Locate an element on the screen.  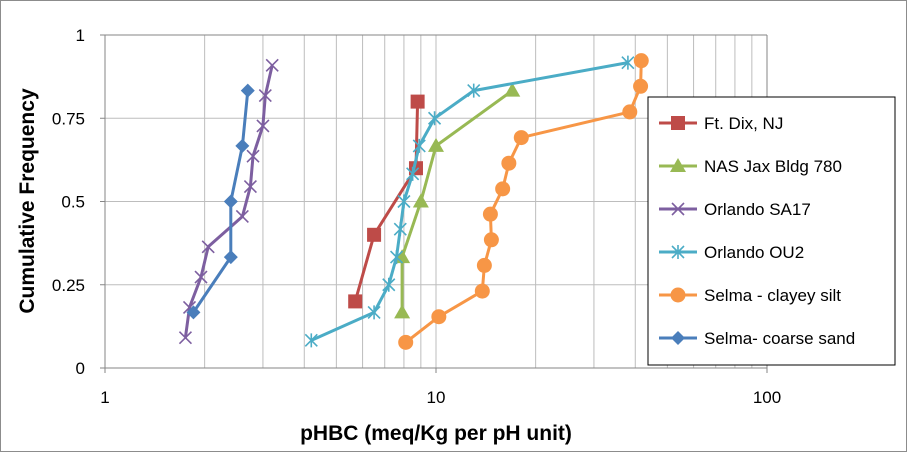
y-tick-label: 0.75 is located at coordinates (68, 118).